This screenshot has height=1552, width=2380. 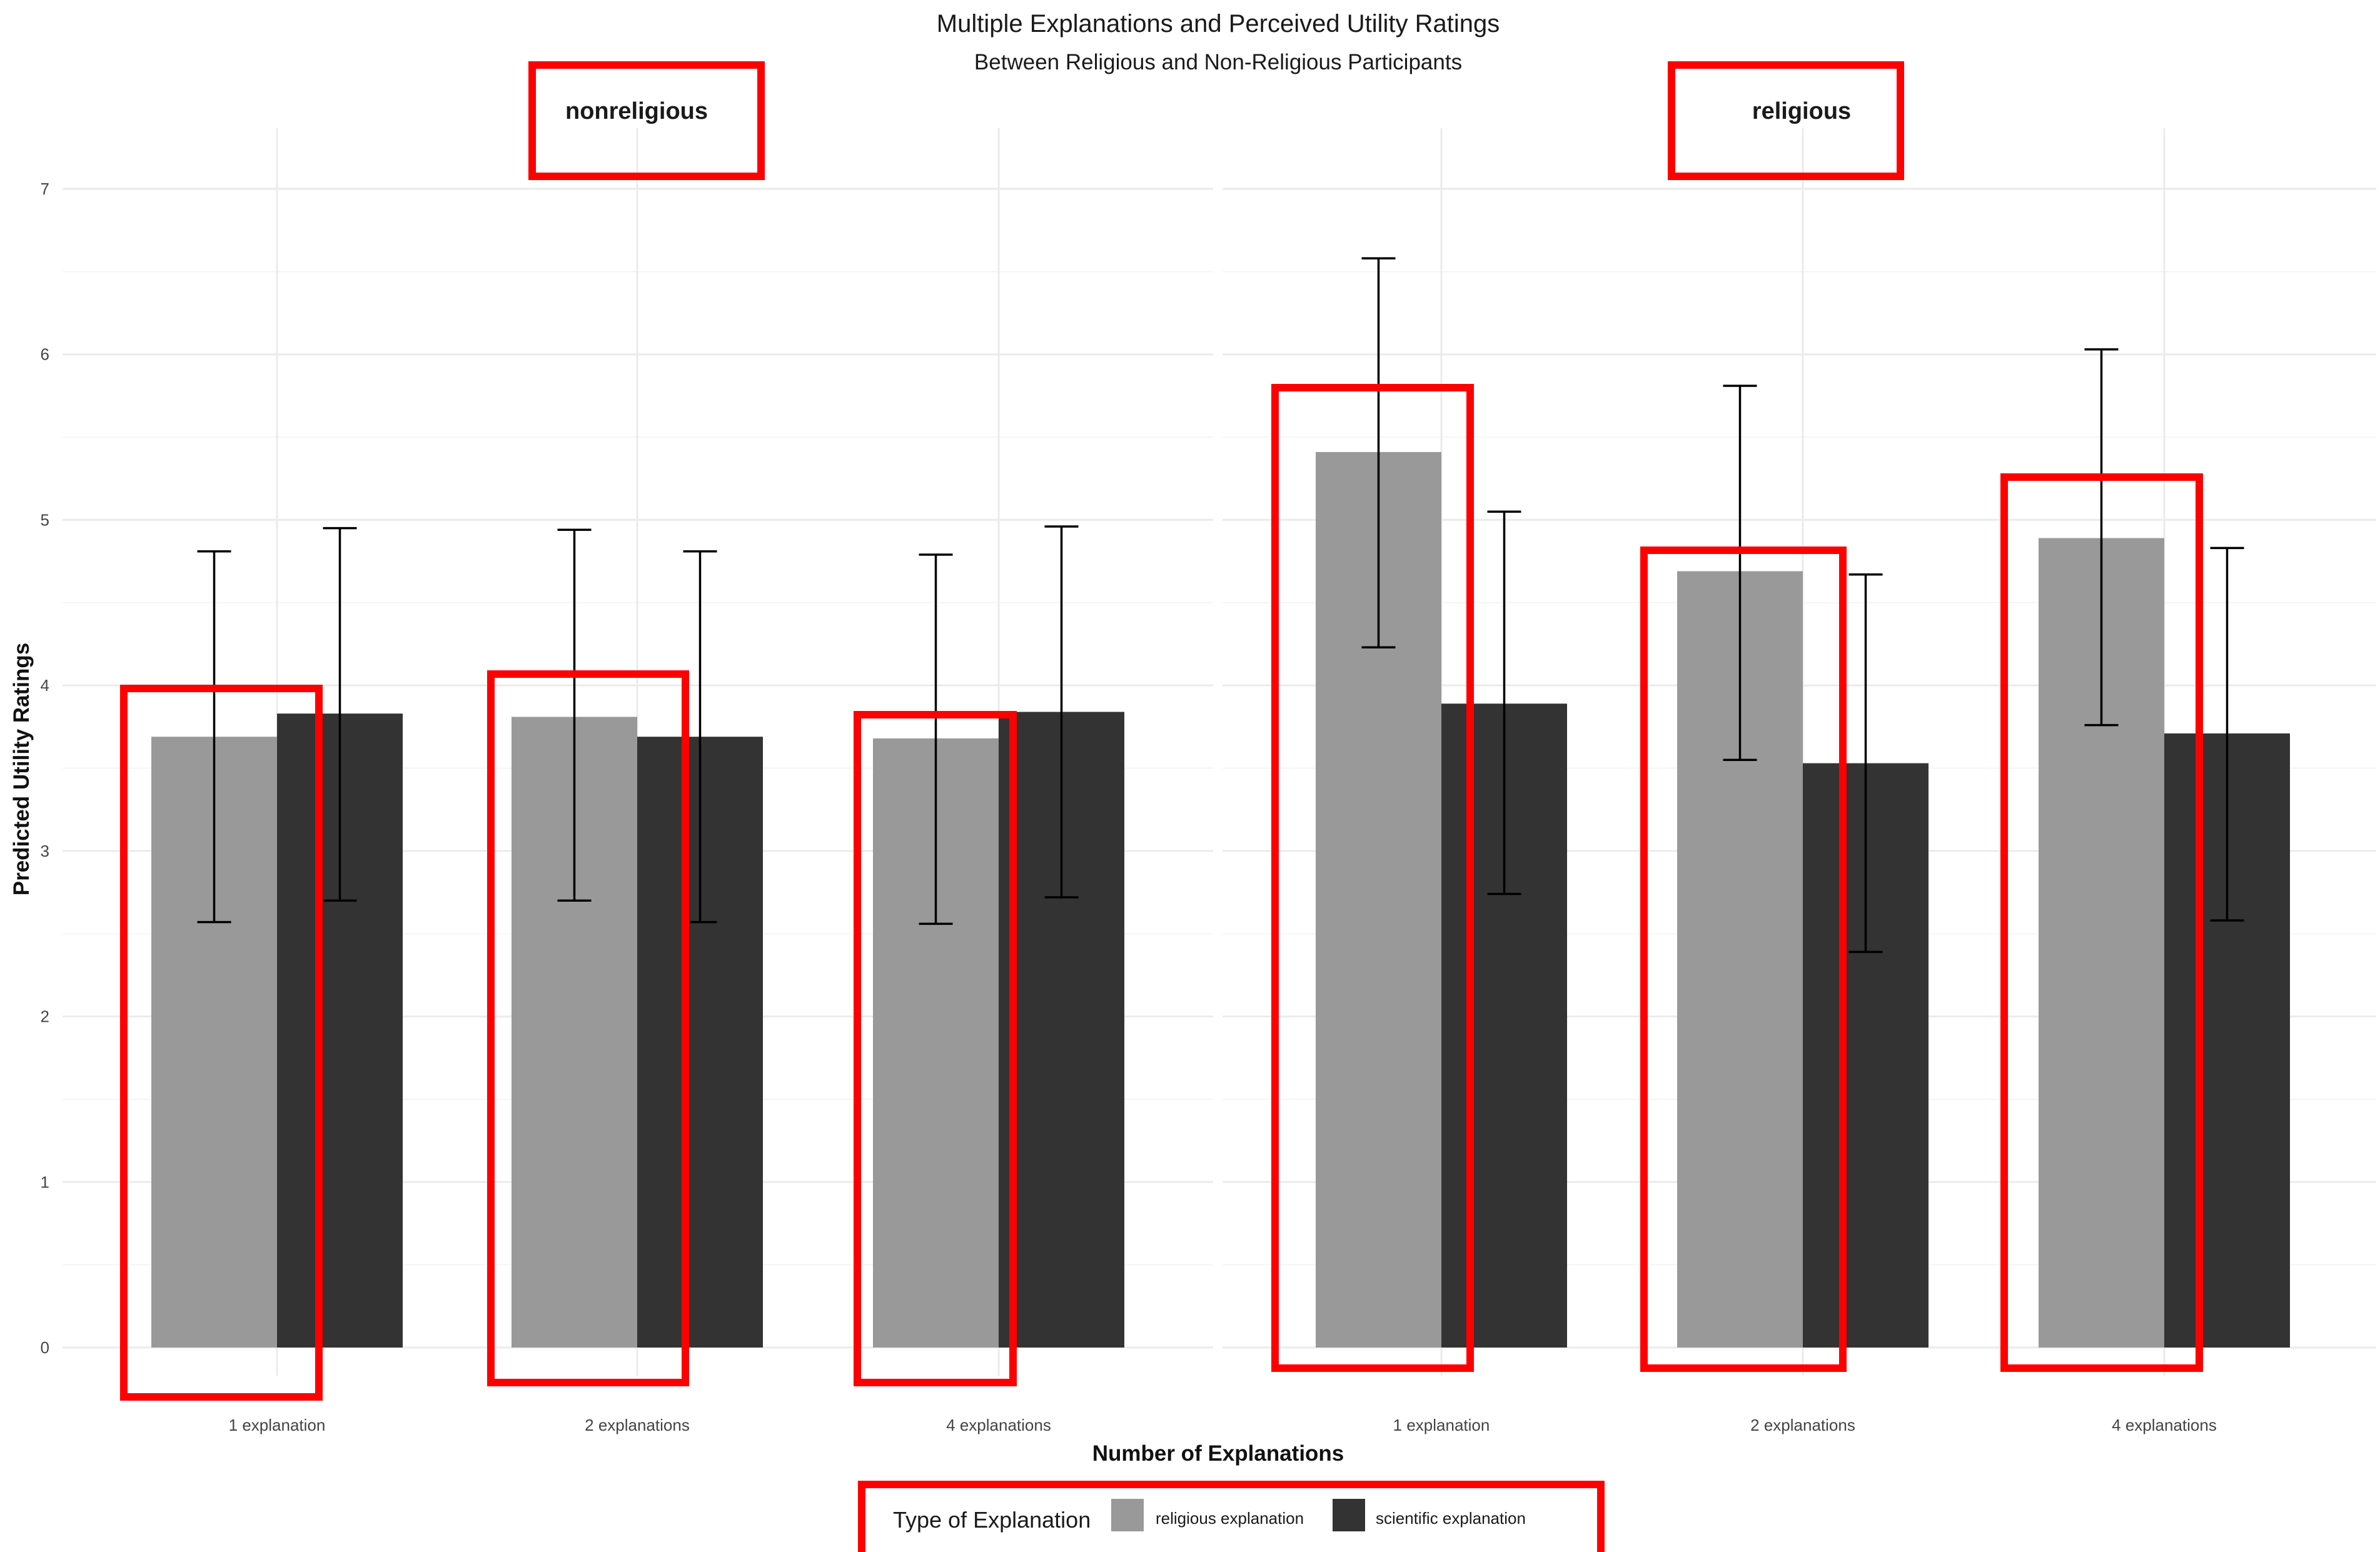 What do you see at coordinates (45, 1181) in the screenshot?
I see `y-tick-label: 1` at bounding box center [45, 1181].